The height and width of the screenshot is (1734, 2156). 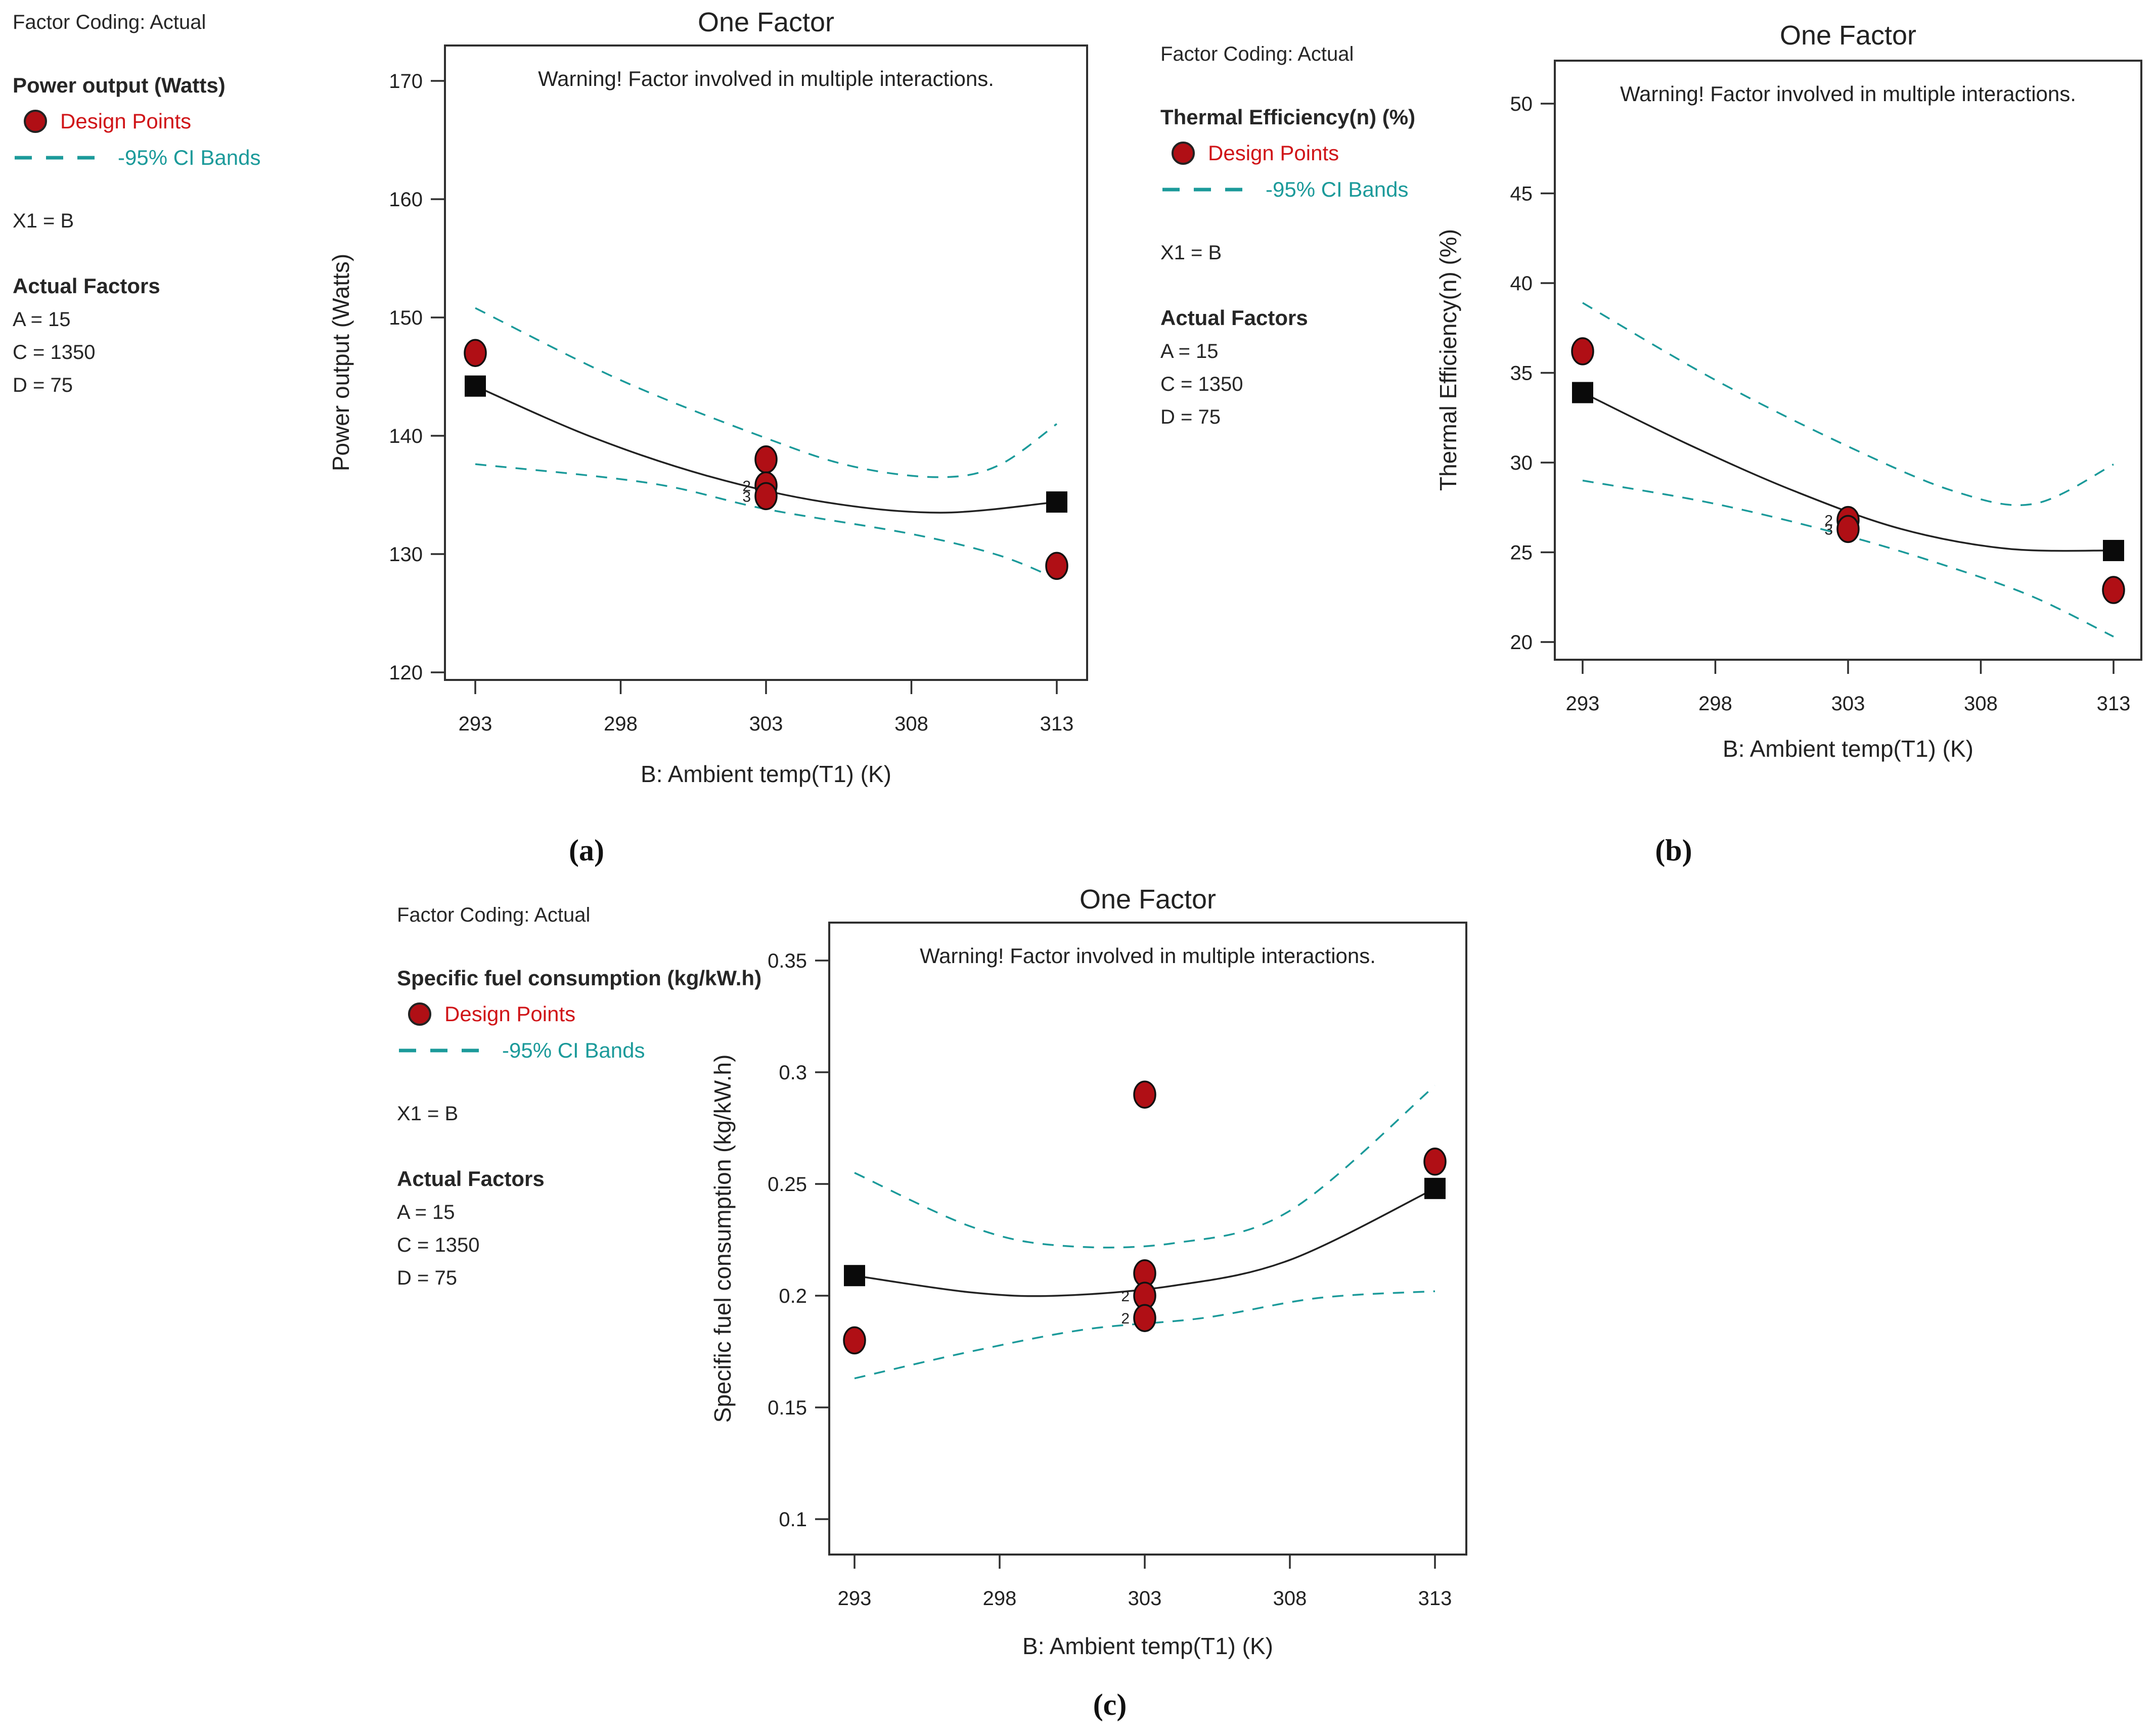 I want to click on y-tick-label: 35, so click(x=1522, y=373).